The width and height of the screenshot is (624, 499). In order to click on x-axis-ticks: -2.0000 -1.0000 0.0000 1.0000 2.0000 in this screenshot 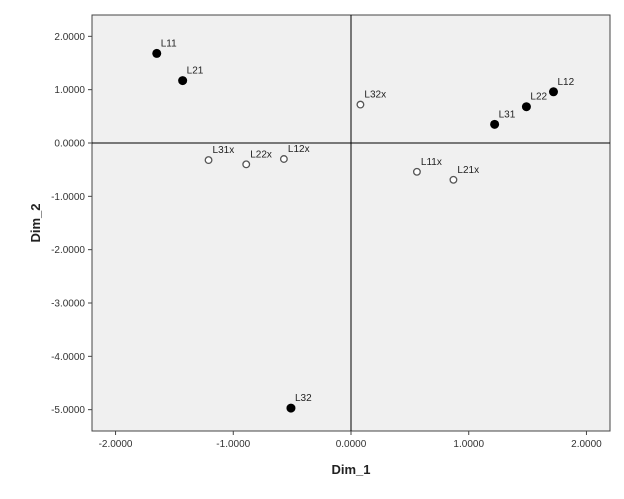, I will do `click(350, 440)`.